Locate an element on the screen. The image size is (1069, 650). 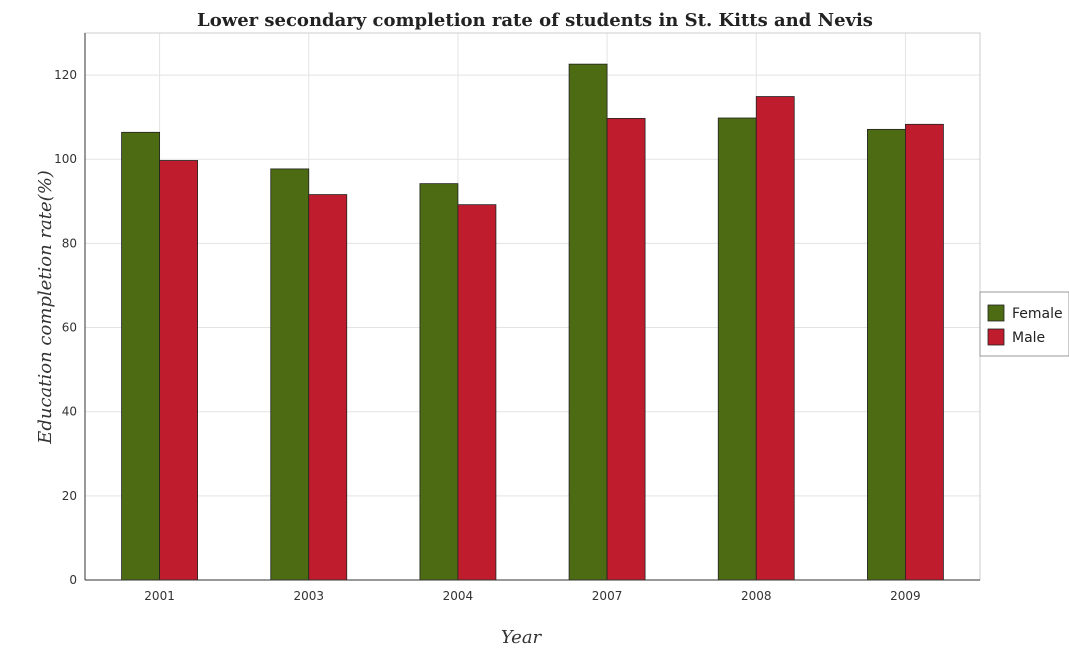
x-axis-label: Year is located at coordinates (522, 637).